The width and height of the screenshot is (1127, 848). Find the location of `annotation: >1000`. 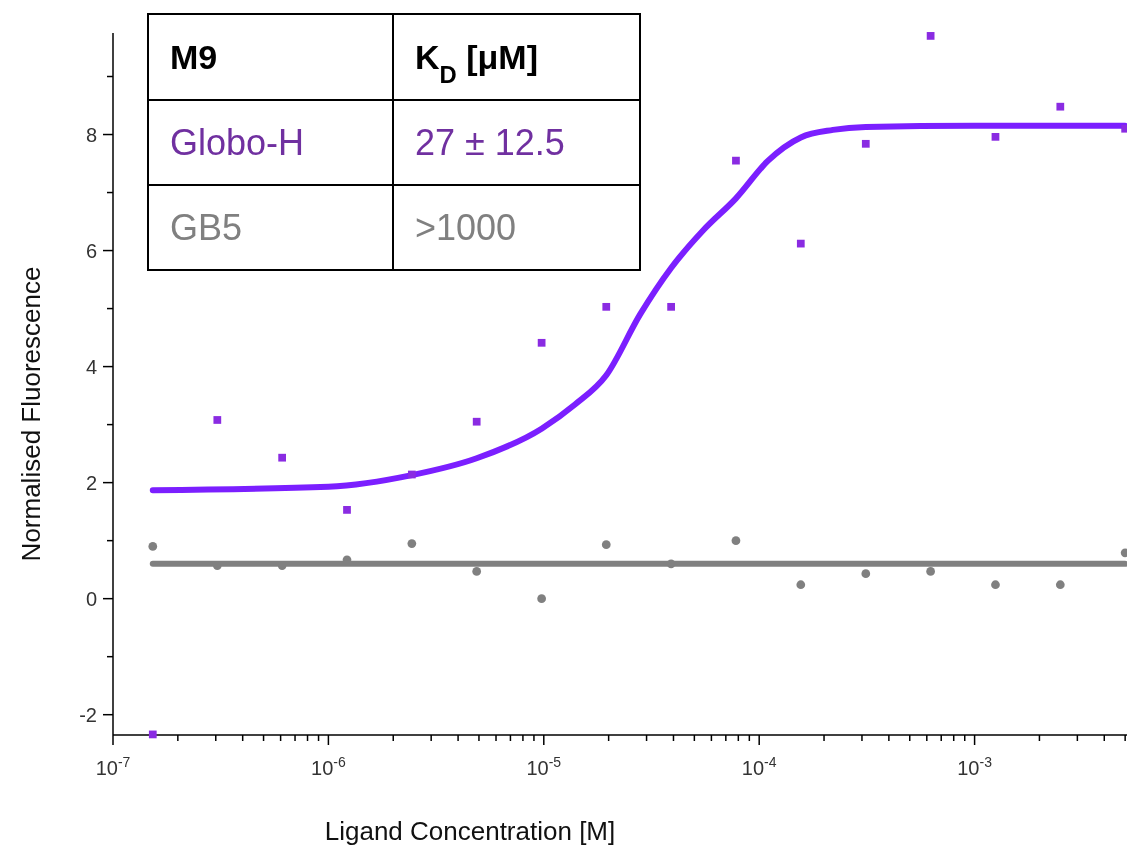

annotation: >1000 is located at coordinates (466, 228).